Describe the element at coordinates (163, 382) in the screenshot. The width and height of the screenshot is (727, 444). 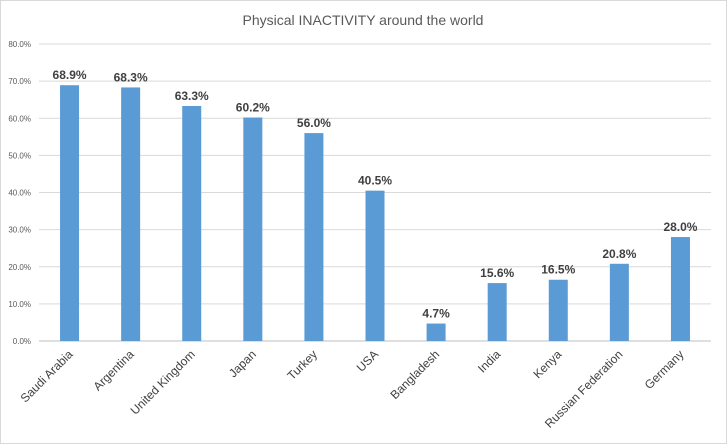
I see `x-tick-label: United Kingdom` at that location.